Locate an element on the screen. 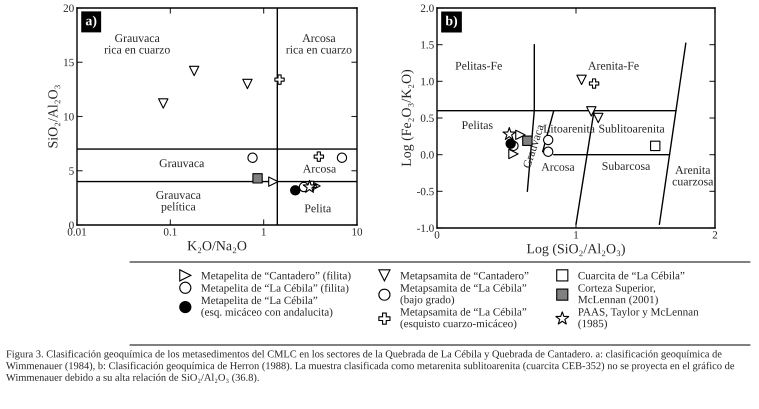 This screenshot has height=409, width=759. y-tick-label: 0.5 is located at coordinates (427, 118).